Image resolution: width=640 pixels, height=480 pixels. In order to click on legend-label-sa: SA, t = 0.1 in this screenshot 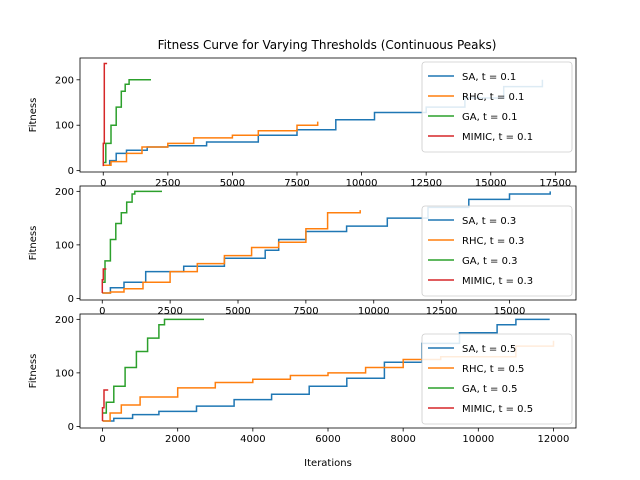, I will do `click(489, 77)`.